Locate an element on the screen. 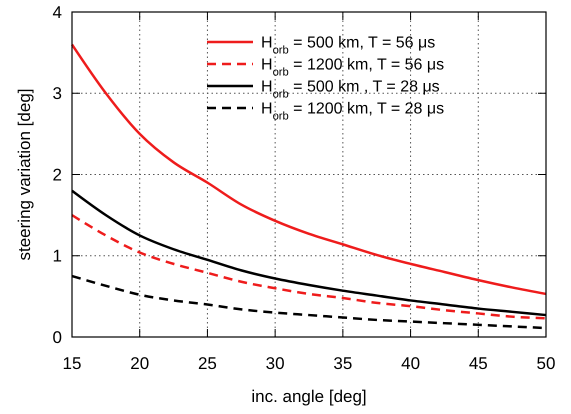 Image resolution: width=571 pixels, height=414 pixels. legend-label: H$_{orb}$ = 1200 km, T = 28 μs is located at coordinates (352, 111).